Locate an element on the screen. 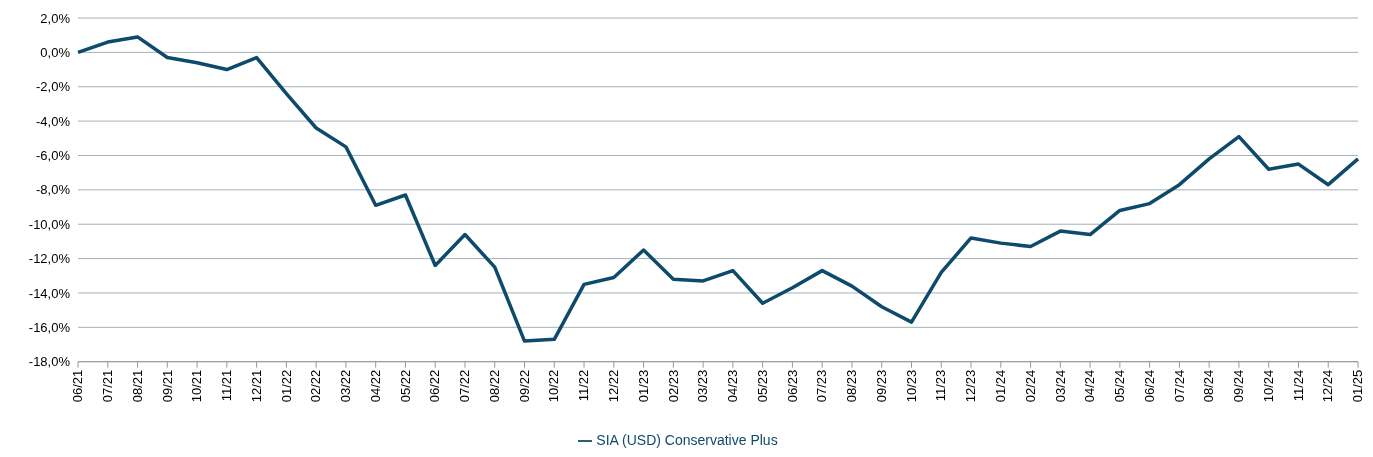 This screenshot has width=1373, height=457. x-tick-label: 09/22 is located at coordinates (524, 386).